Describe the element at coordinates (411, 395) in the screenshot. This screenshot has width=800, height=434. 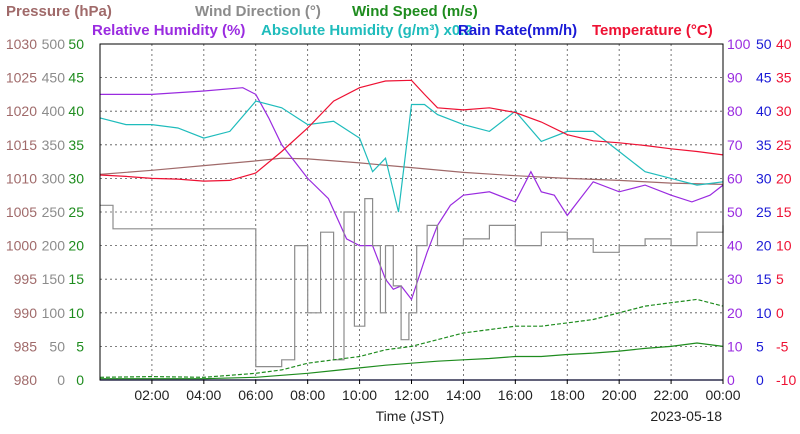
I see `x-tick-label: 12:00` at that location.